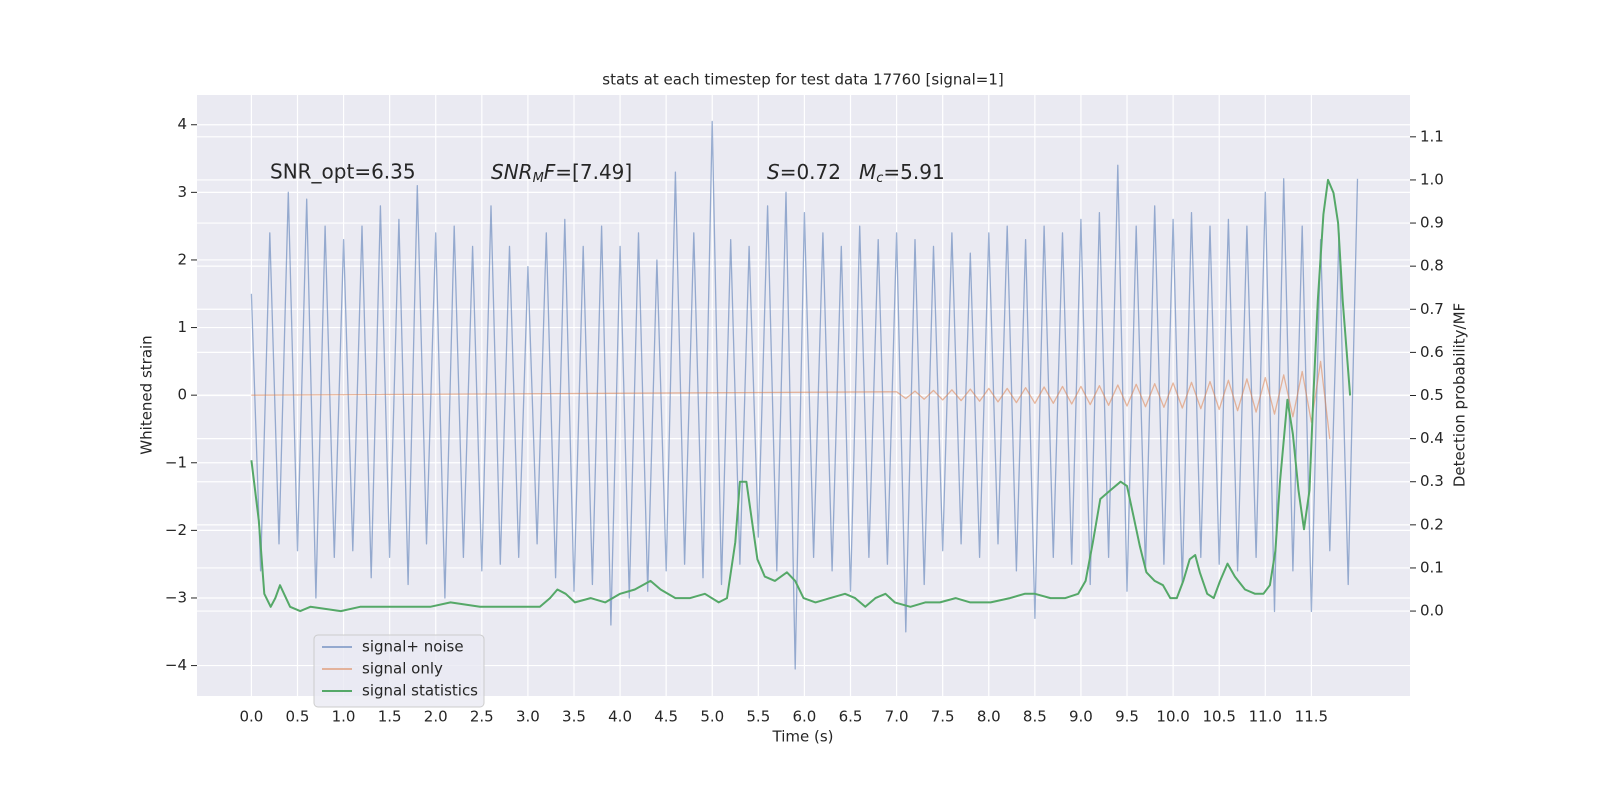  Describe the element at coordinates (943, 717) in the screenshot. I see `x-tick-label: 7.5` at that location.